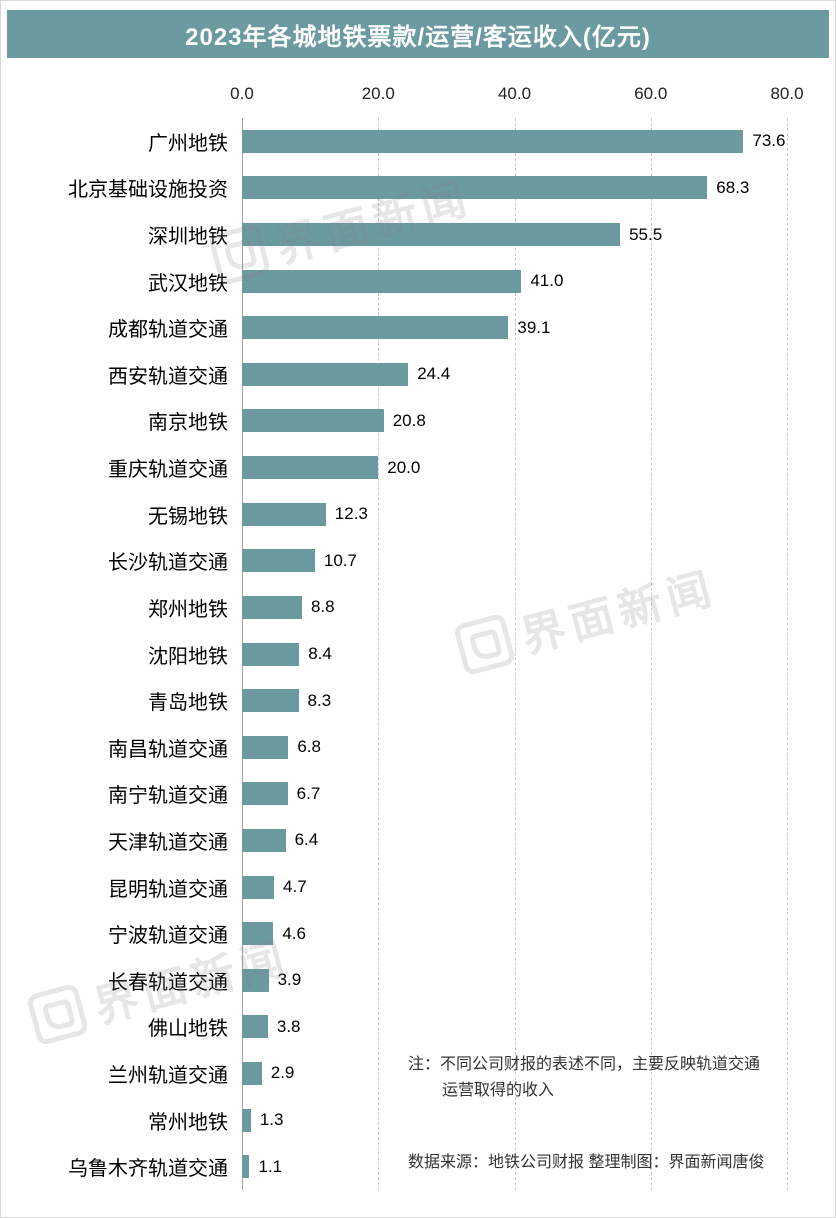 This screenshot has height=1218, width=836. What do you see at coordinates (586, 1162) in the screenshot?
I see `data-source: 数据来源：地铁公司财报 整理制图：界面新闻唐俊` at bounding box center [586, 1162].